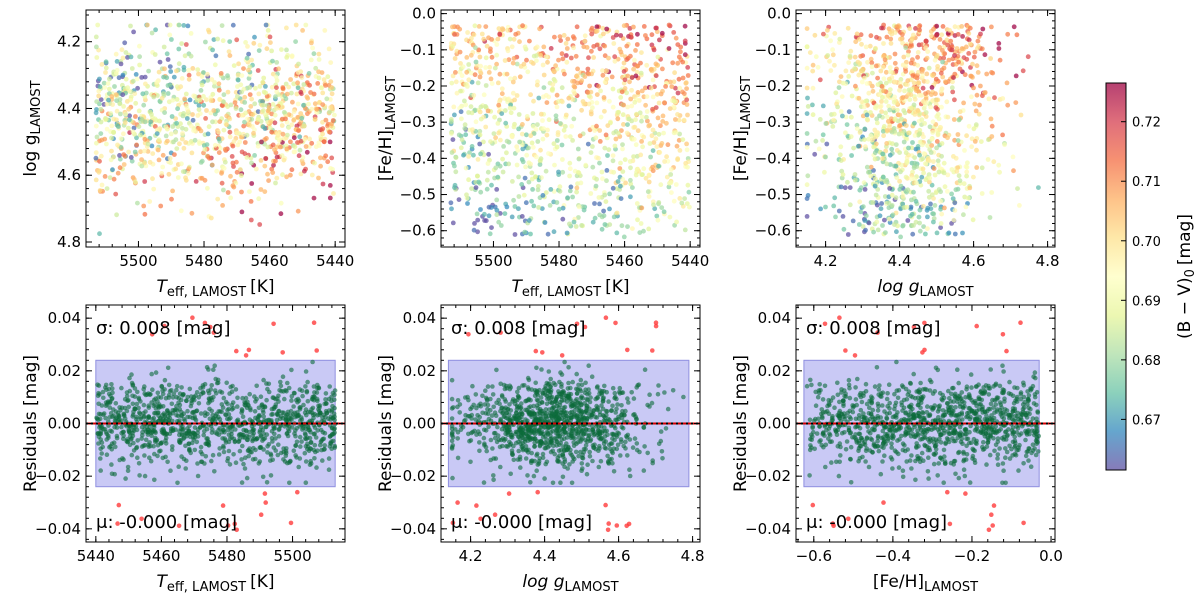  Describe the element at coordinates (223, 505) in the screenshot. I see `outlier-point` at that location.